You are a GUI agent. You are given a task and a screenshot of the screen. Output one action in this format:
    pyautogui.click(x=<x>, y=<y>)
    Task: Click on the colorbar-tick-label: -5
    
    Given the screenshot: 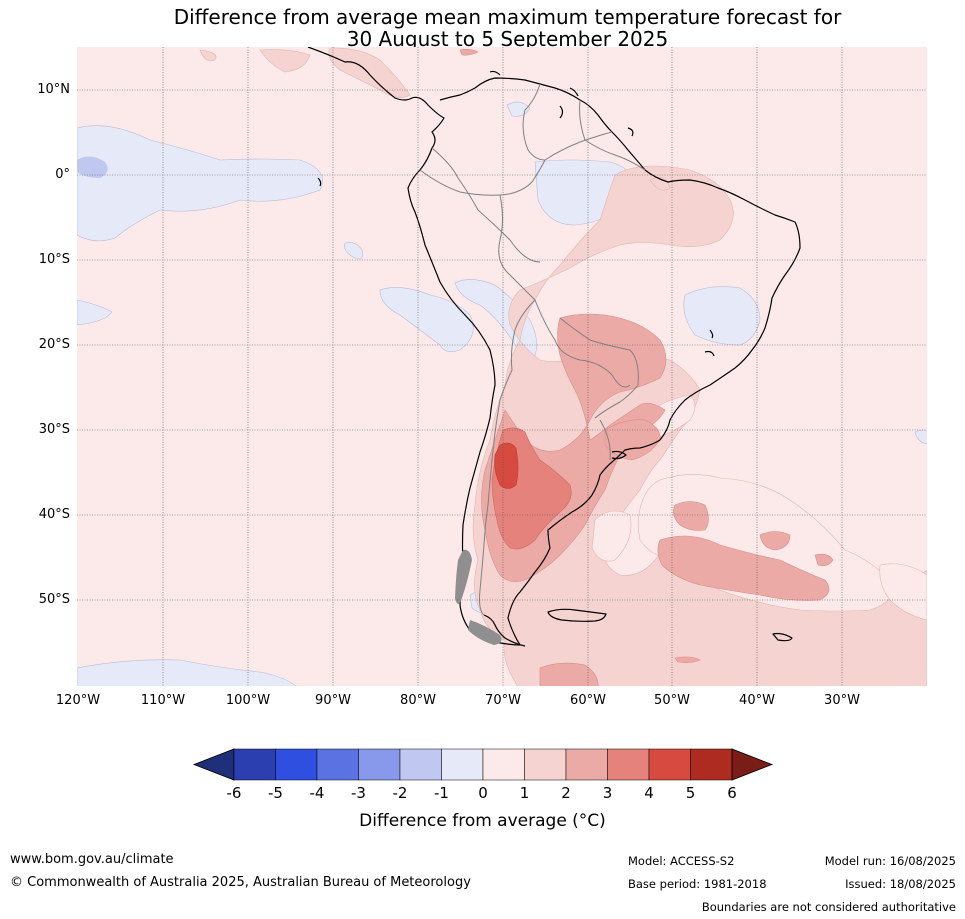 What is the action you would take?
    pyautogui.click(x=275, y=793)
    